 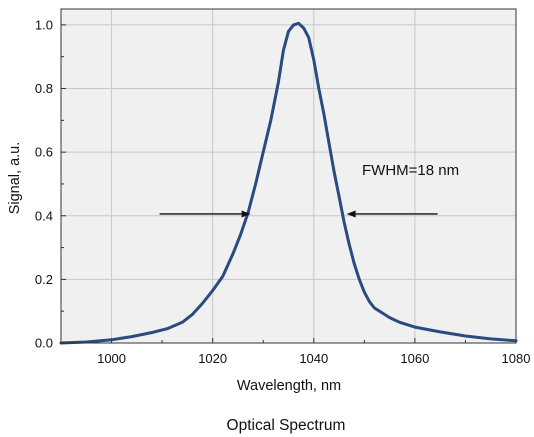 I want to click on x-tick-label: 1060, so click(x=414, y=358).